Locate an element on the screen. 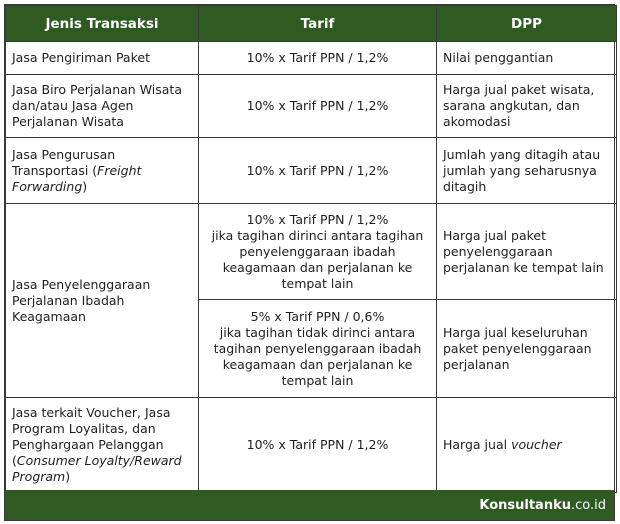  cell-dpp: Harga jual voucher is located at coordinates (526, 445).